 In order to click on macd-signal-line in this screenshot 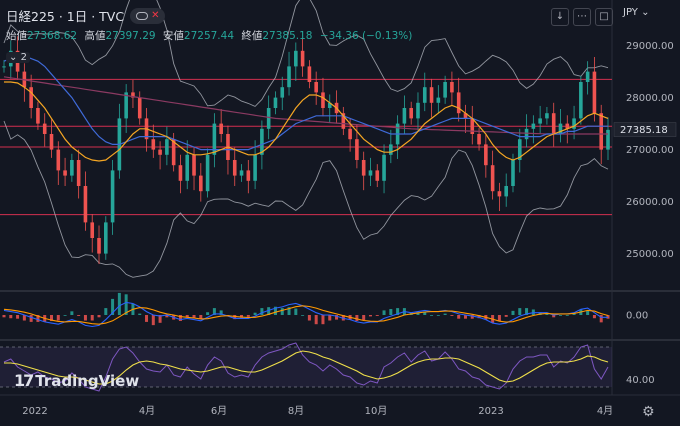, I will do `click(306, 315)`.